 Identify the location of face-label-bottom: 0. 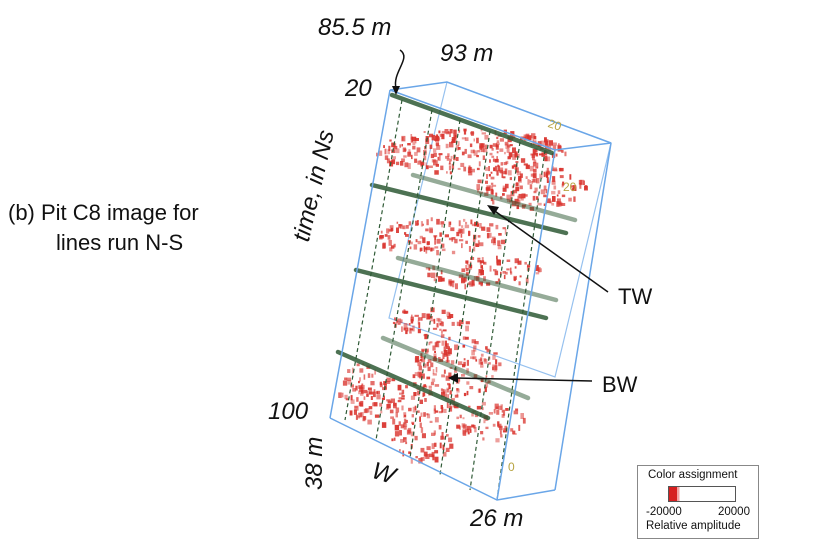
(511, 467).